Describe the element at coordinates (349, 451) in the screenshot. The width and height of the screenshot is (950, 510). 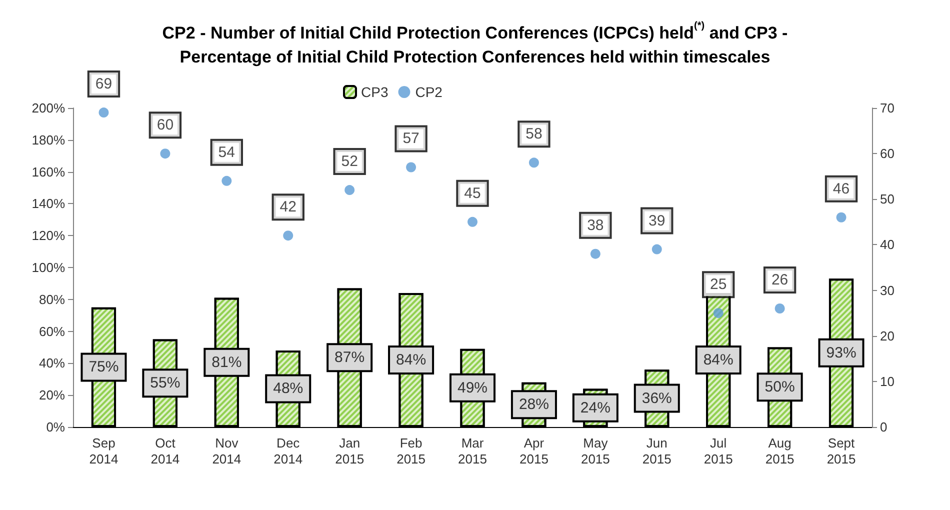
I see `x-tick-label: Jan 2015` at that location.